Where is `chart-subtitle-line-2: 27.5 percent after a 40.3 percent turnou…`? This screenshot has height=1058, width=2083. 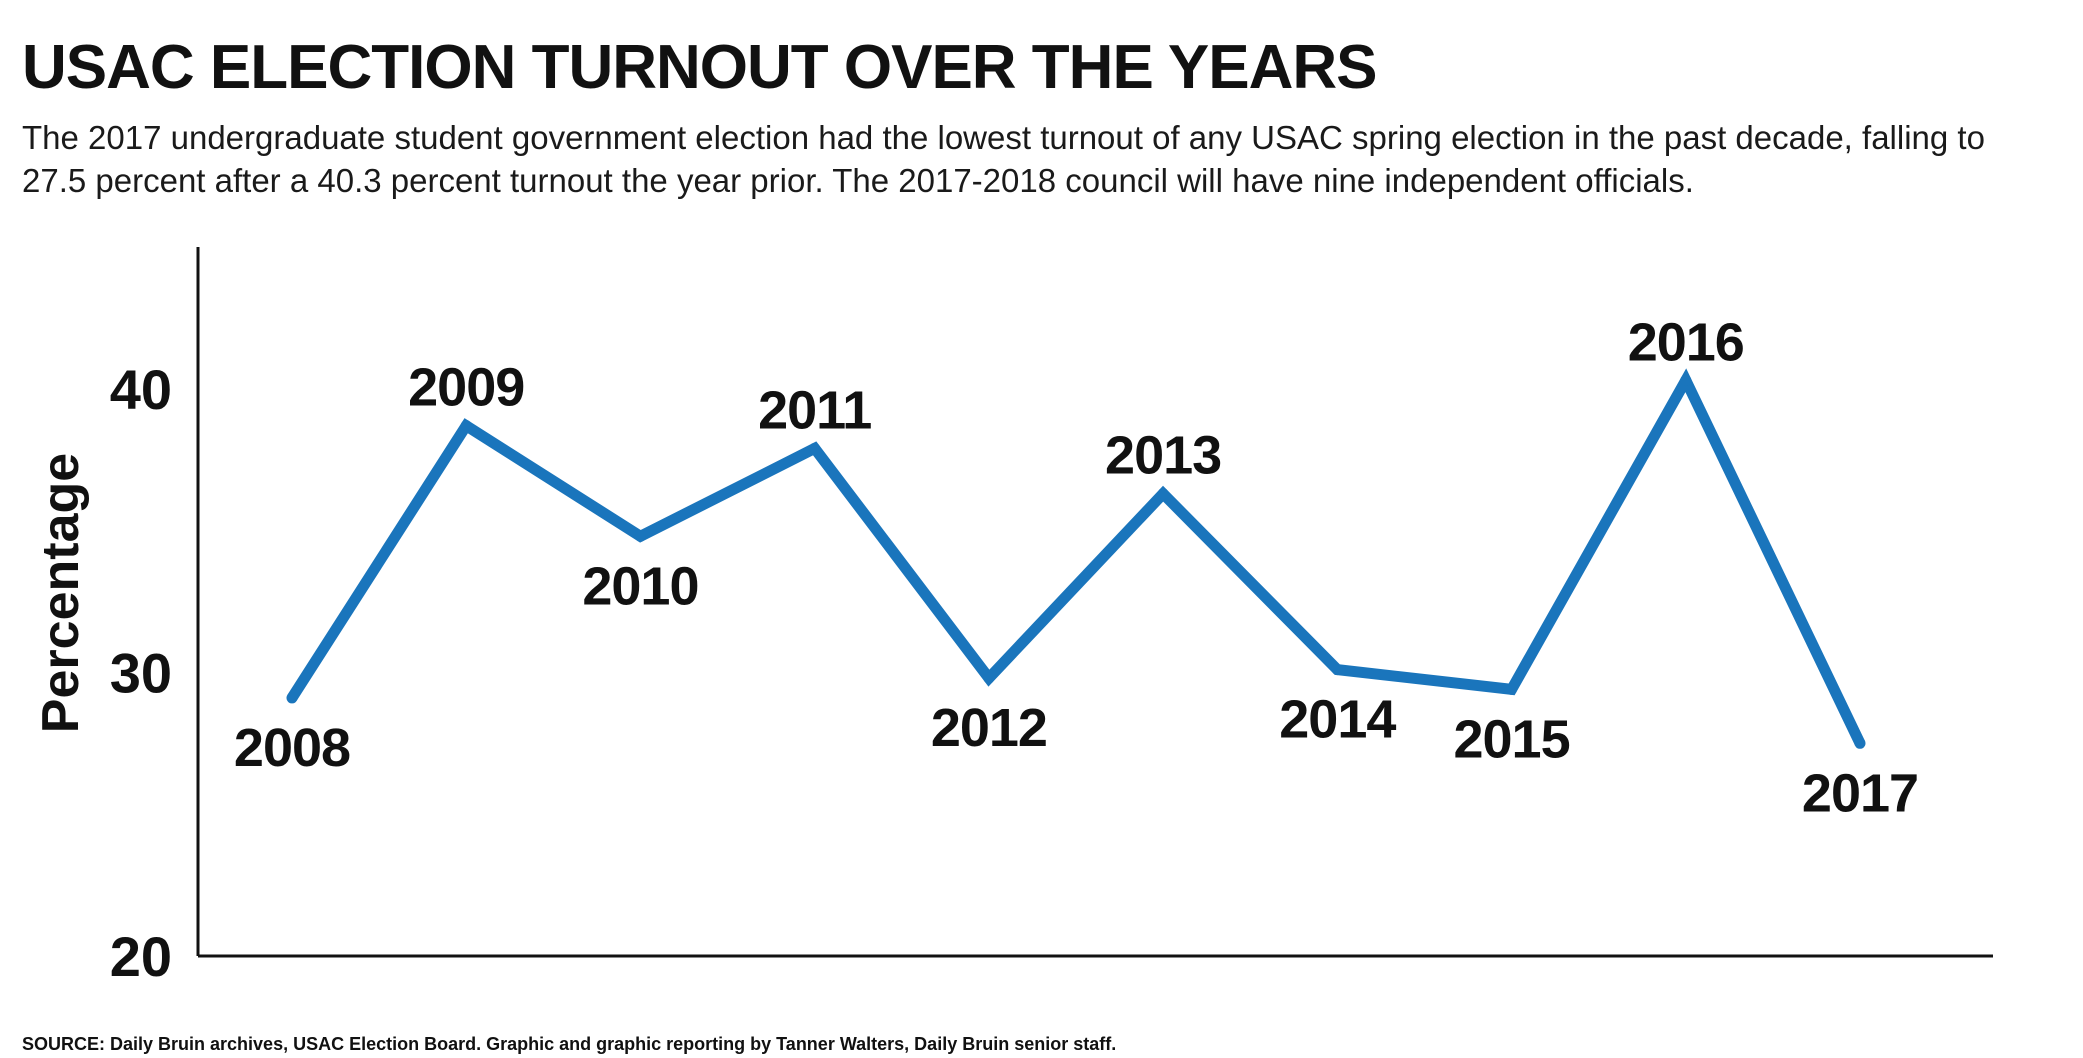 chart-subtitle-line-2: 27.5 percent after a 40.3 percent turnou… is located at coordinates (858, 180).